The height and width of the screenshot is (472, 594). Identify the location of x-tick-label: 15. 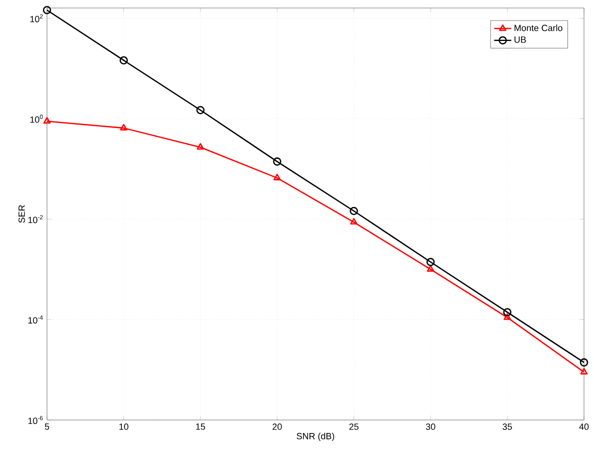
(201, 427).